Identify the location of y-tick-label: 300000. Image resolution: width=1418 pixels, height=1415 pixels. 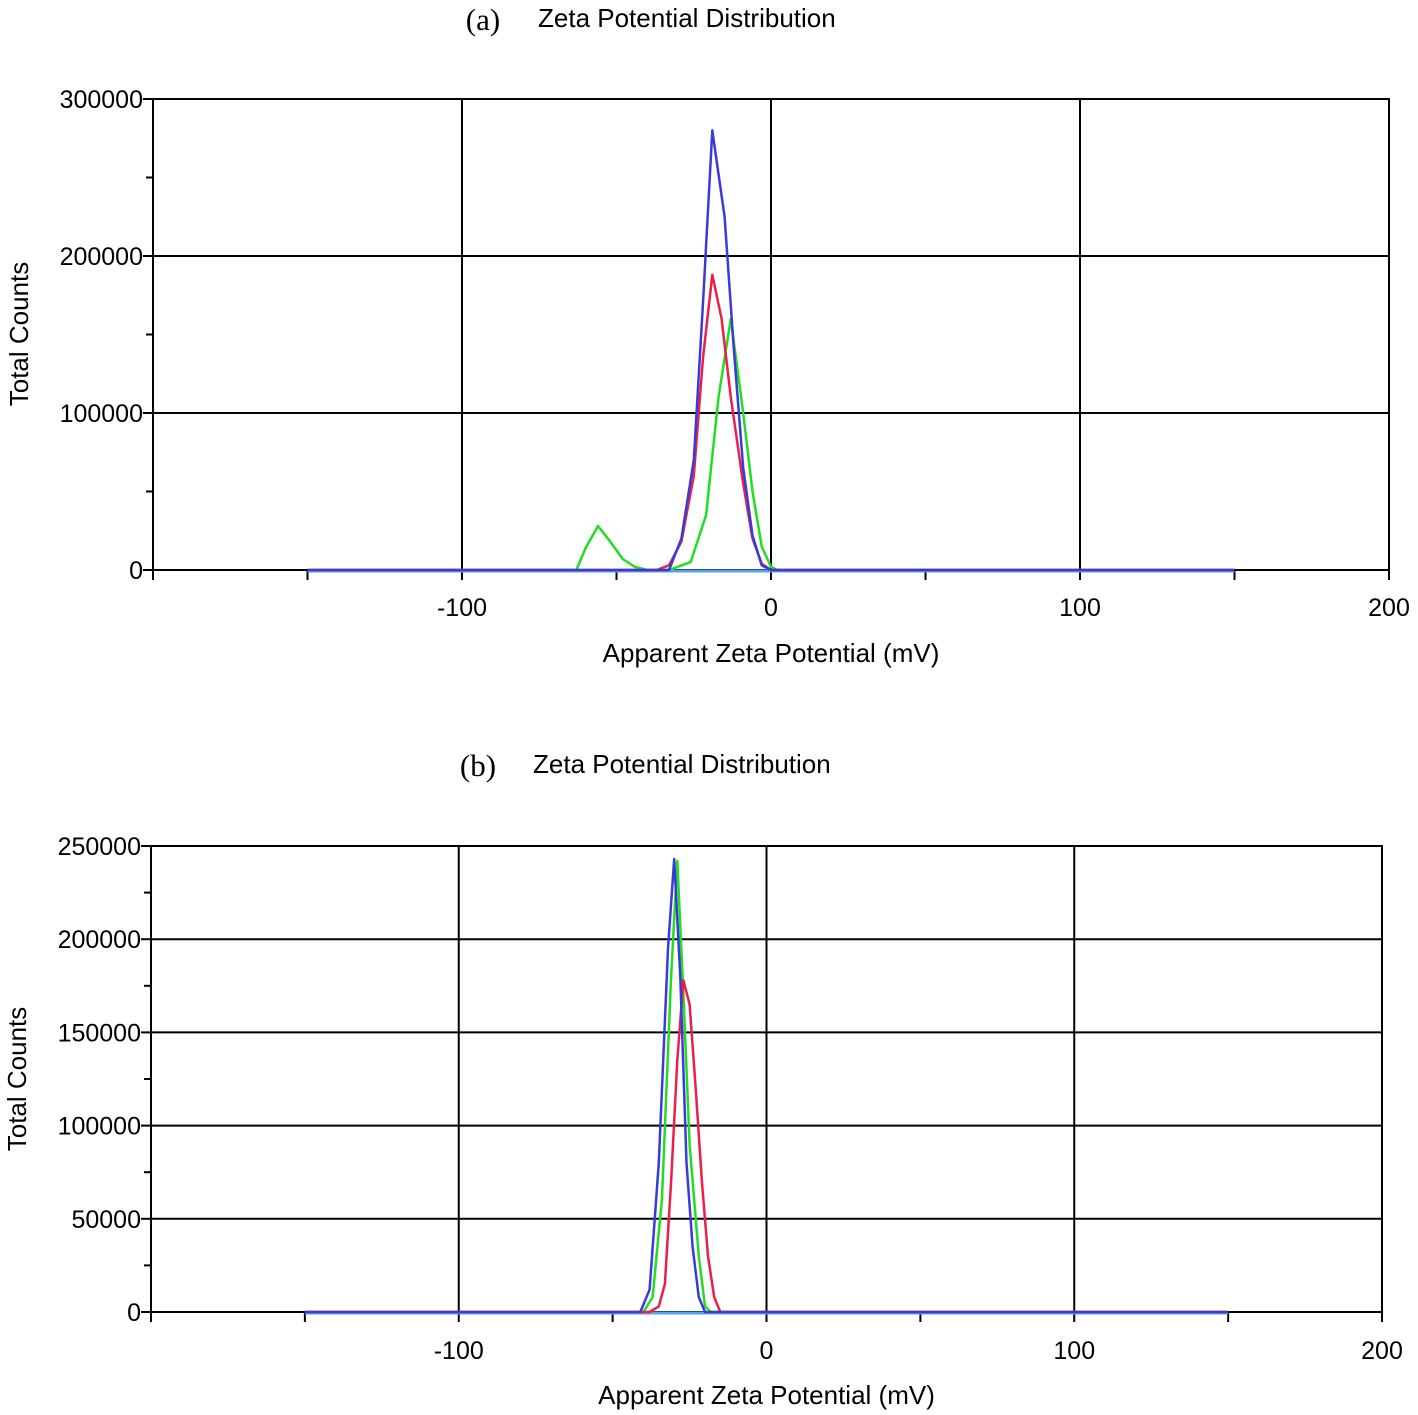
(101, 100).